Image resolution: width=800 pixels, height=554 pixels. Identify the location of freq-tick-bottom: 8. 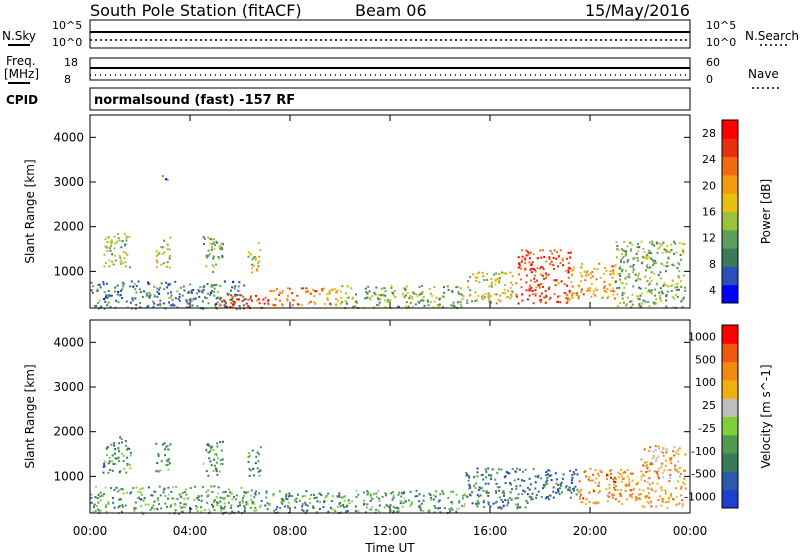
(67, 79).